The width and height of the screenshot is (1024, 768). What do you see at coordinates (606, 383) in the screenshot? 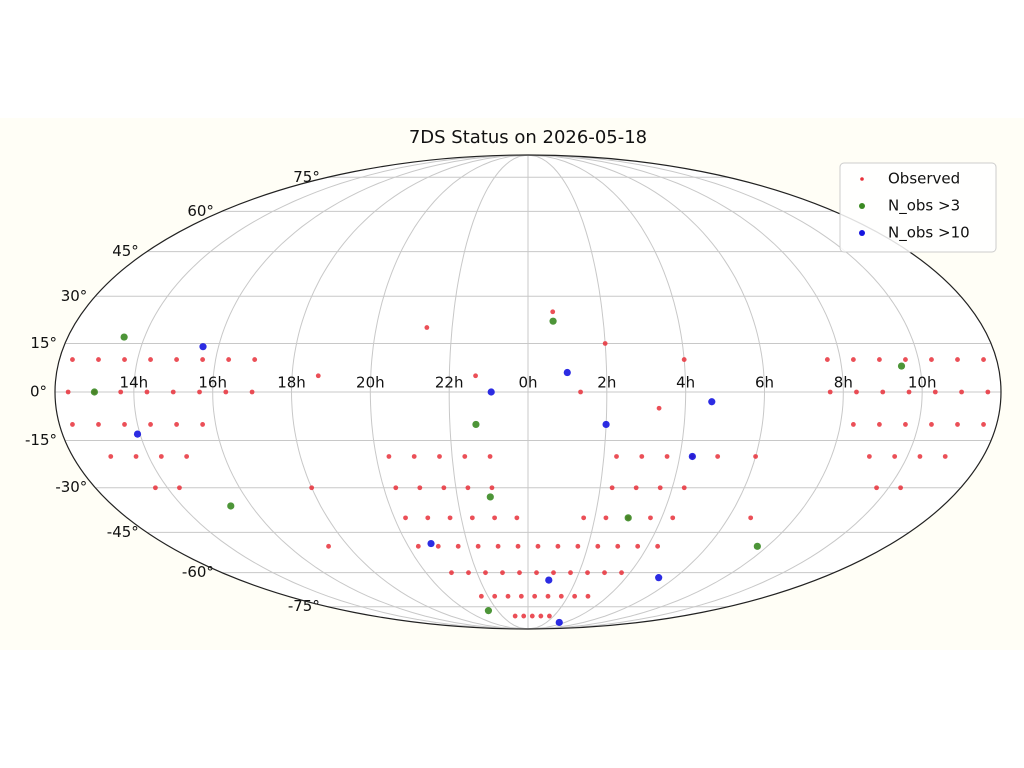
I see `x-tick-label: 2h` at bounding box center [606, 383].